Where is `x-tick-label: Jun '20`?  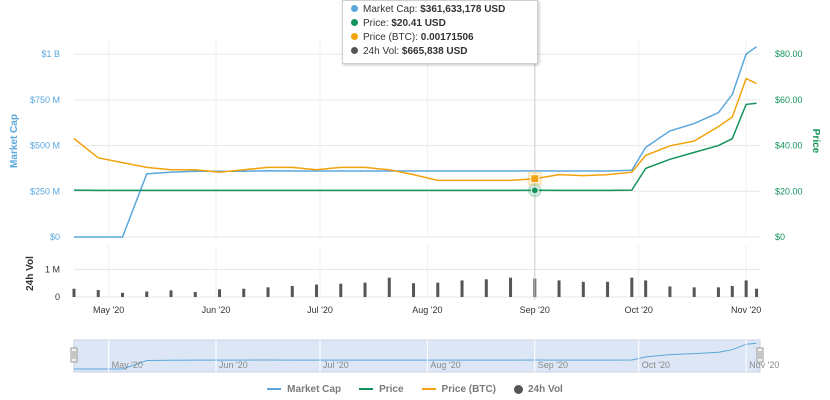 x-tick-label: Jun '20 is located at coordinates (216, 310).